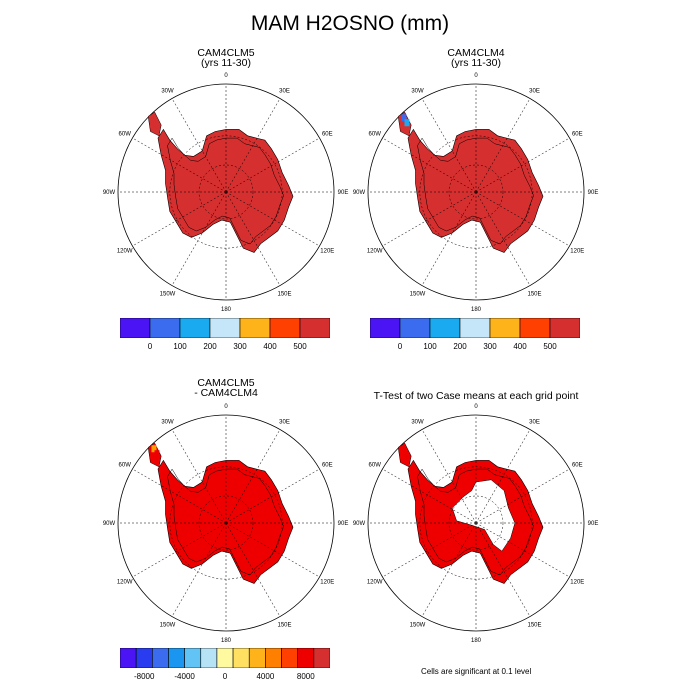  I want to click on panel-title: CAM4CLM4 (yrs 11-30), so click(476, 58).